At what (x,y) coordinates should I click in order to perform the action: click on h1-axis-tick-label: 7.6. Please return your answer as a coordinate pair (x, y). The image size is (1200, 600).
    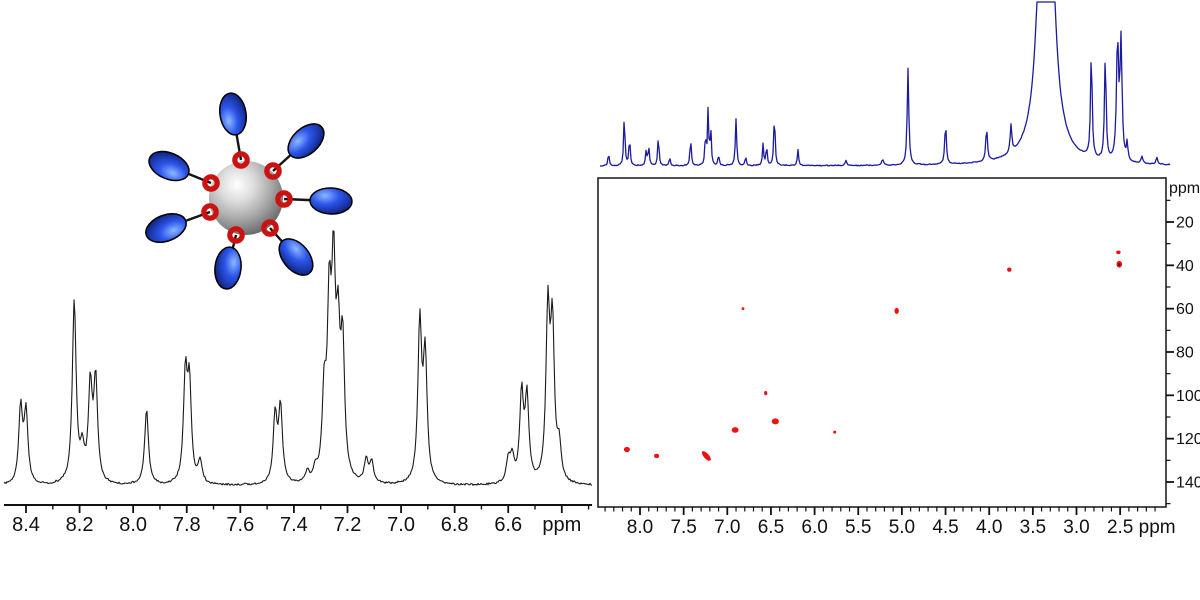
    Looking at the image, I should click on (240, 525).